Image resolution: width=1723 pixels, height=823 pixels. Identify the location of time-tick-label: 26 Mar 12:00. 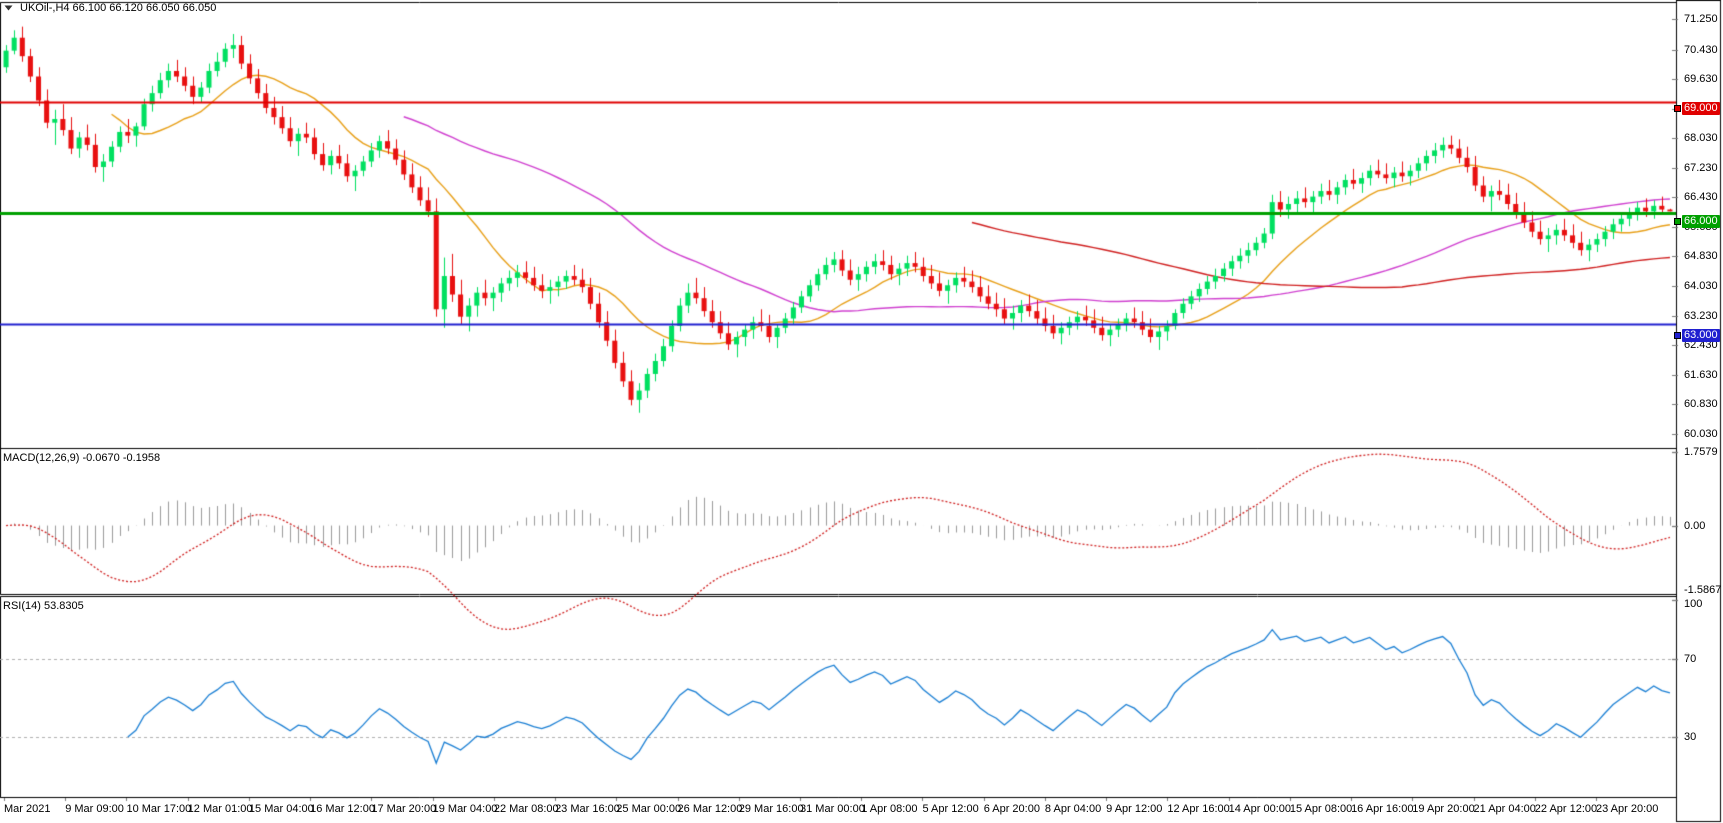
(710, 809).